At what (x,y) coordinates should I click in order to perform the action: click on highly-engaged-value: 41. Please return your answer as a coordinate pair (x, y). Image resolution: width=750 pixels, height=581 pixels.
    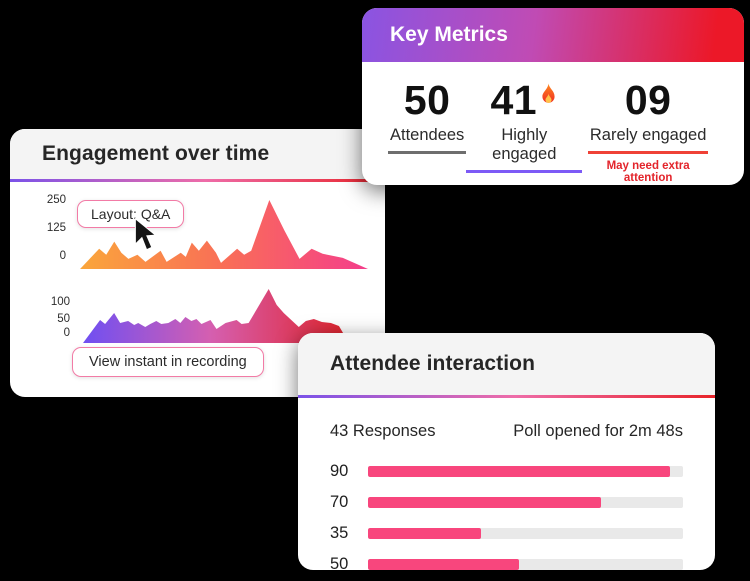
    Looking at the image, I should click on (524, 100).